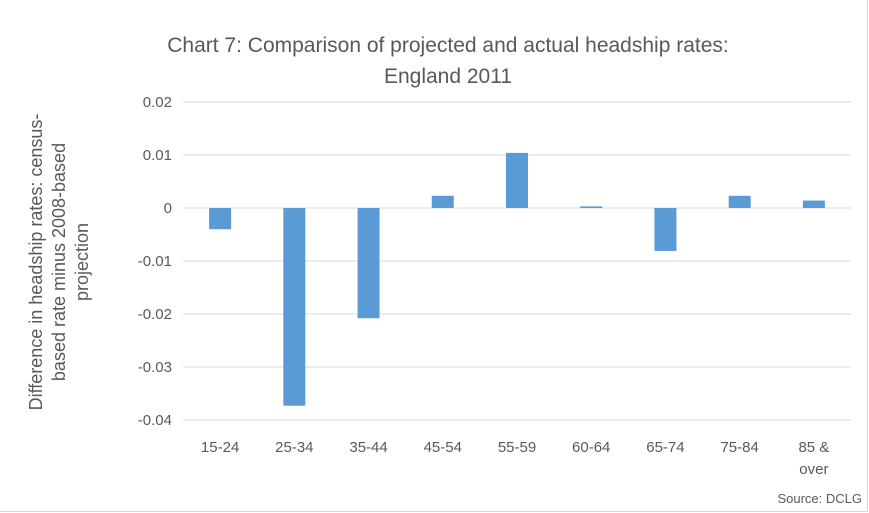 The height and width of the screenshot is (513, 869). I want to click on x-tick-label: 25-34, so click(294, 447).